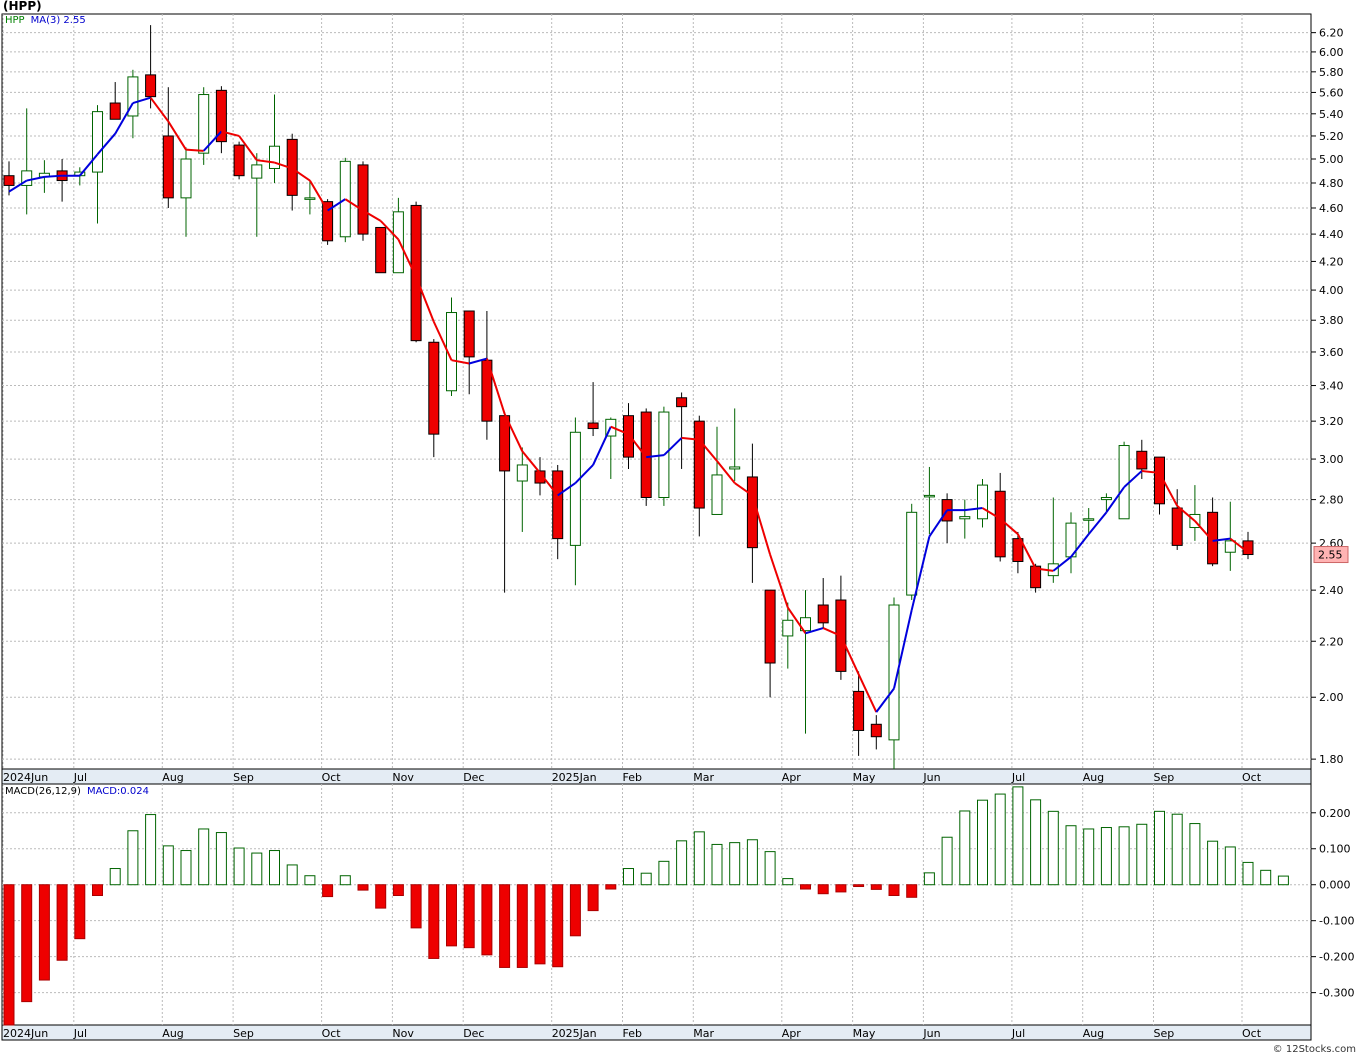 Image resolution: width=1360 pixels, height=1056 pixels. Describe the element at coordinates (1331, 136) in the screenshot. I see `price-tick-label: 5.20` at that location.